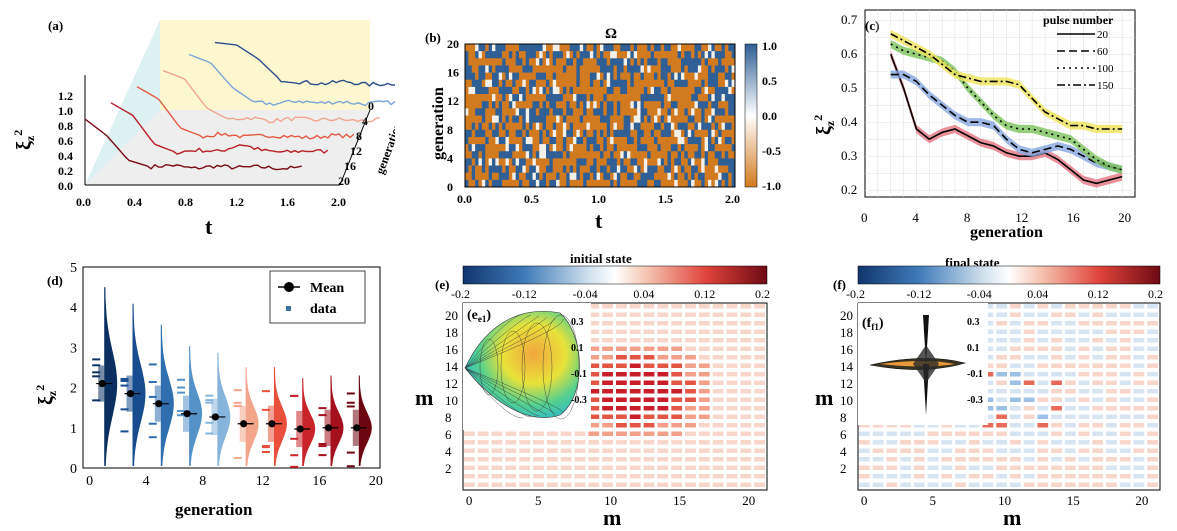 Image resolution: width=1177 pixels, height=531 pixels. Describe the element at coordinates (489, 367) in the screenshot. I see `mesh-ring` at that location.